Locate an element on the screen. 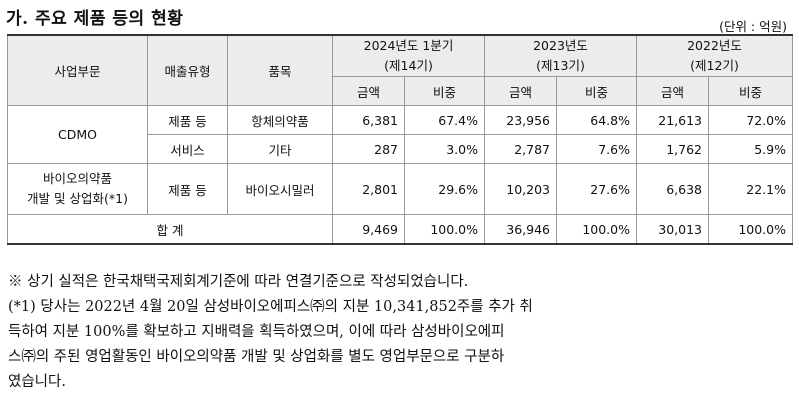 This screenshot has height=402, width=799. period-label: 2023년도 is located at coordinates (560, 45).